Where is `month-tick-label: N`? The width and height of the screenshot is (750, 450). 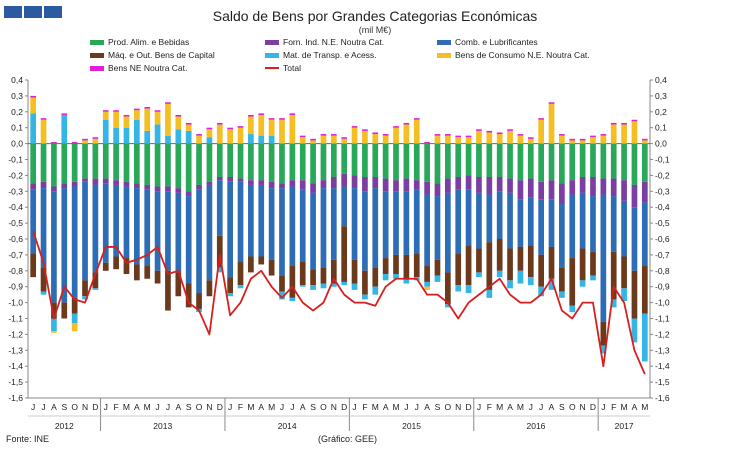
month-tick-label: N is located at coordinates (458, 407).